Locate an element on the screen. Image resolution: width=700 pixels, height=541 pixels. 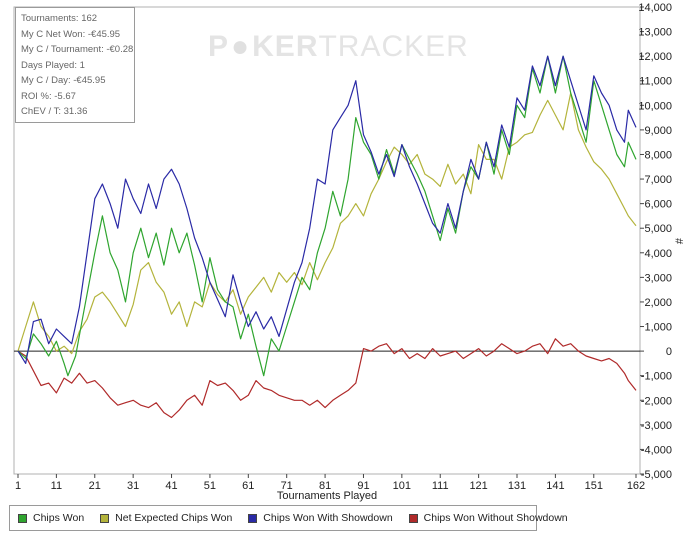
legend-swatch-chips-won is located at coordinates (22, 518).